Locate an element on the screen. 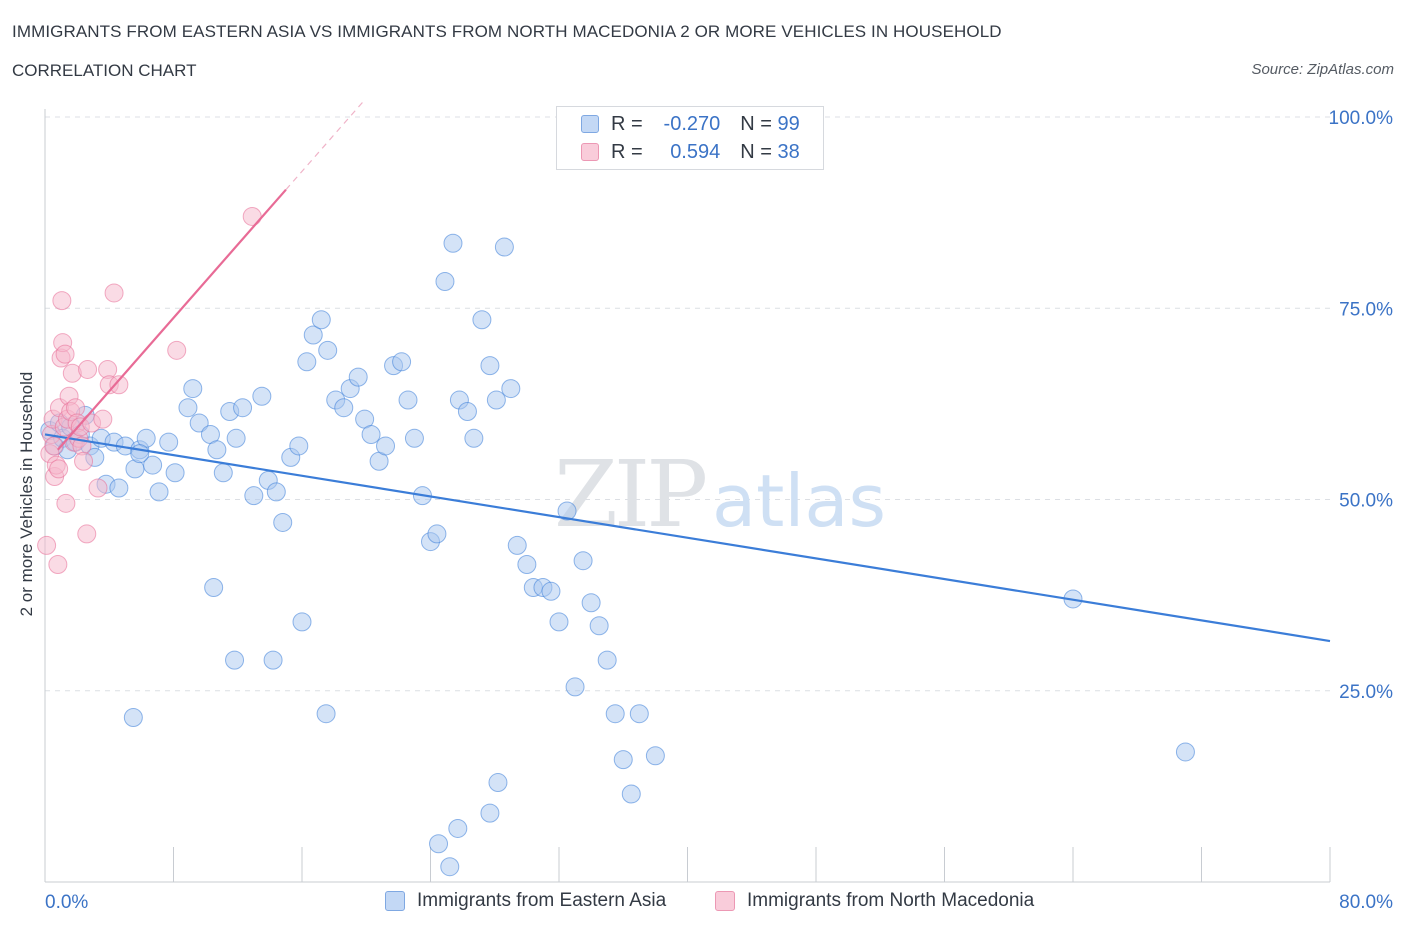 The width and height of the screenshot is (1406, 930). watermark-atlas: atlas is located at coordinates (799, 501).